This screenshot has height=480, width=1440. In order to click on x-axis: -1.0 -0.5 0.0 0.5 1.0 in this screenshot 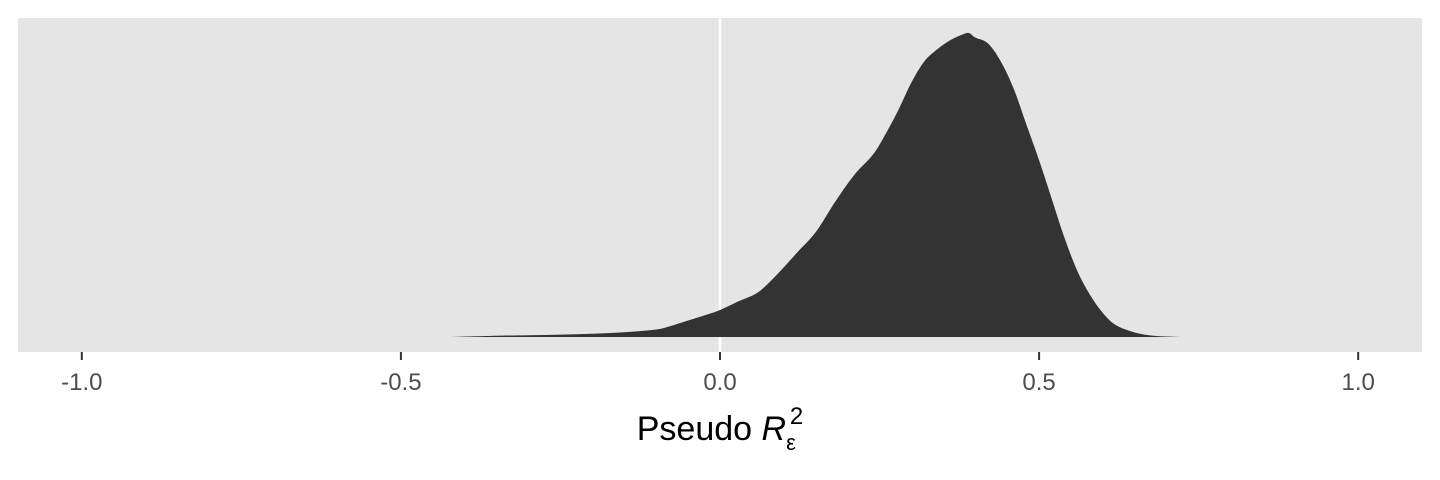, I will do `click(718, 374)`.